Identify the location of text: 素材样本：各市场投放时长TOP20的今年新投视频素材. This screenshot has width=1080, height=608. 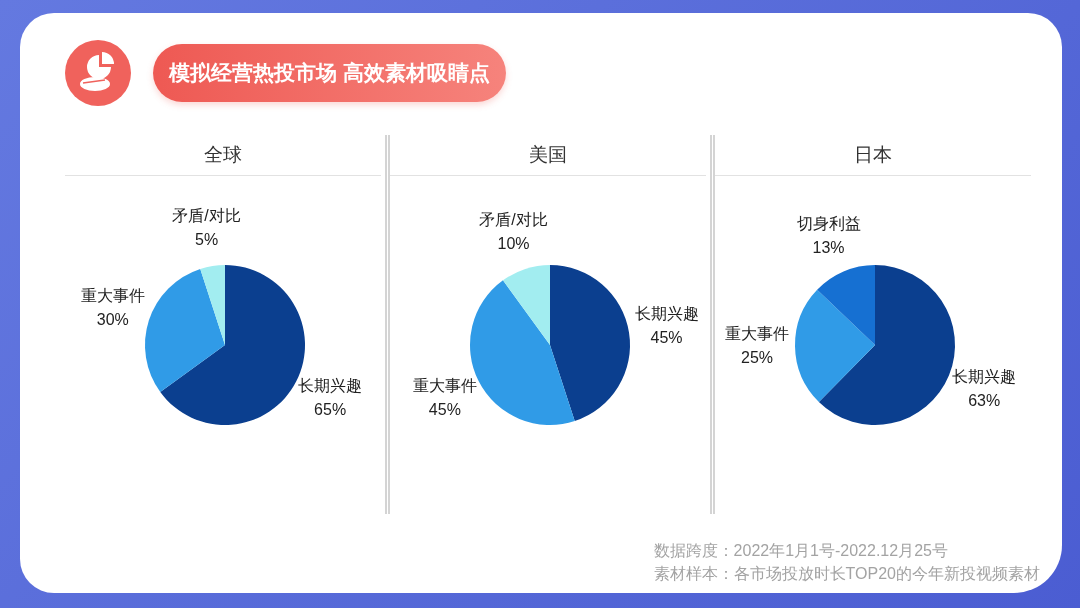
(846, 573).